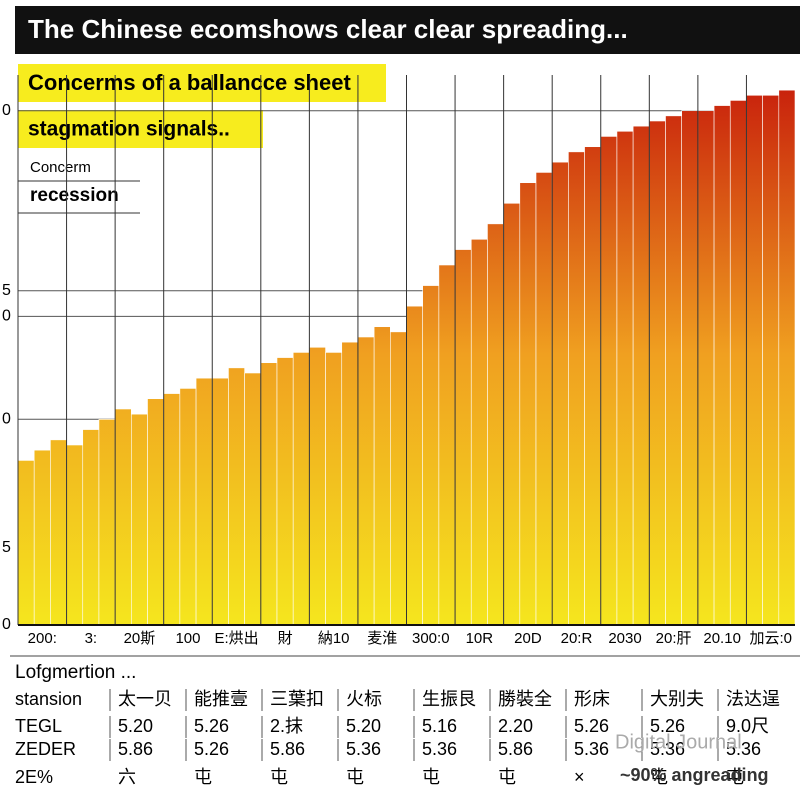 Image resolution: width=800 pixels, height=800 pixels. What do you see at coordinates (770, 638) in the screenshot?
I see `x-tick-label: 加云:0` at bounding box center [770, 638].